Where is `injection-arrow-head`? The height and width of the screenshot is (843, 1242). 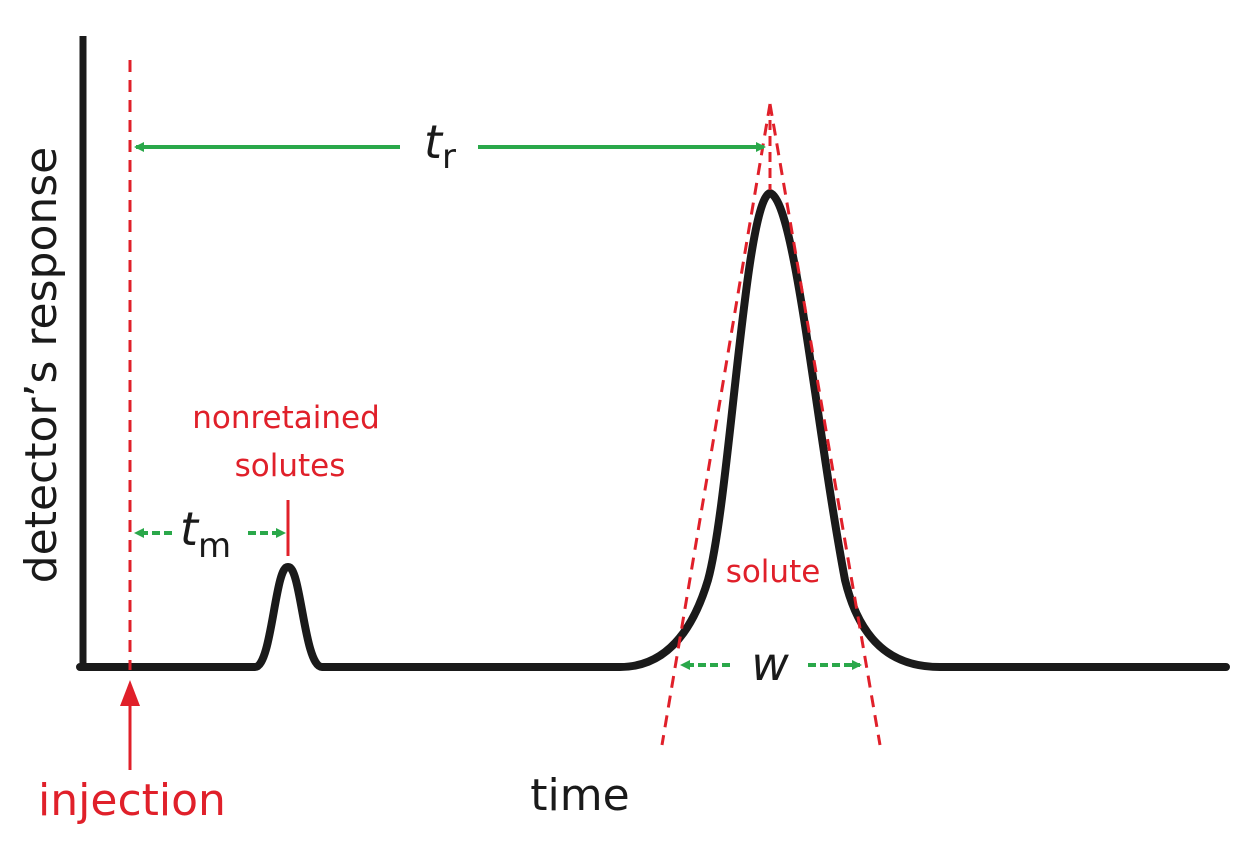 injection-arrow-head is located at coordinates (130, 693).